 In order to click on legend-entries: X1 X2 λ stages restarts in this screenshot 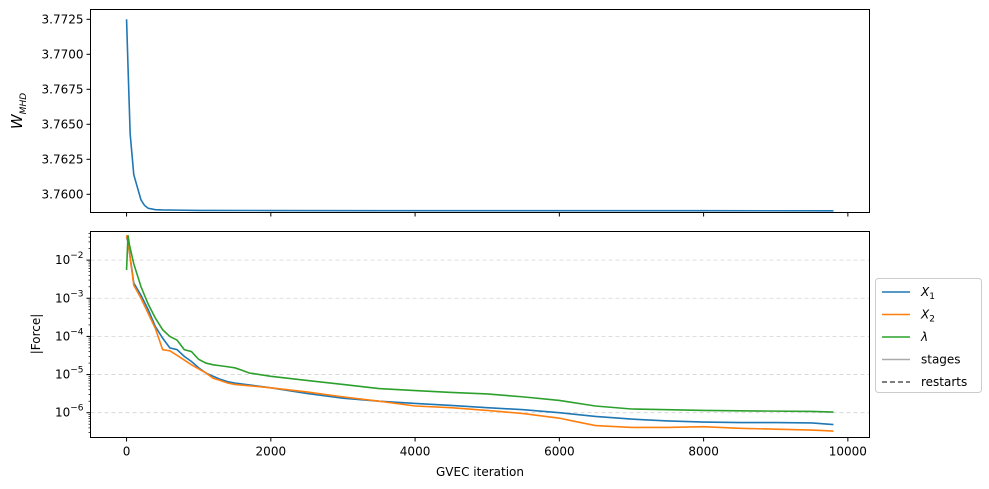, I will do `click(924, 337)`.